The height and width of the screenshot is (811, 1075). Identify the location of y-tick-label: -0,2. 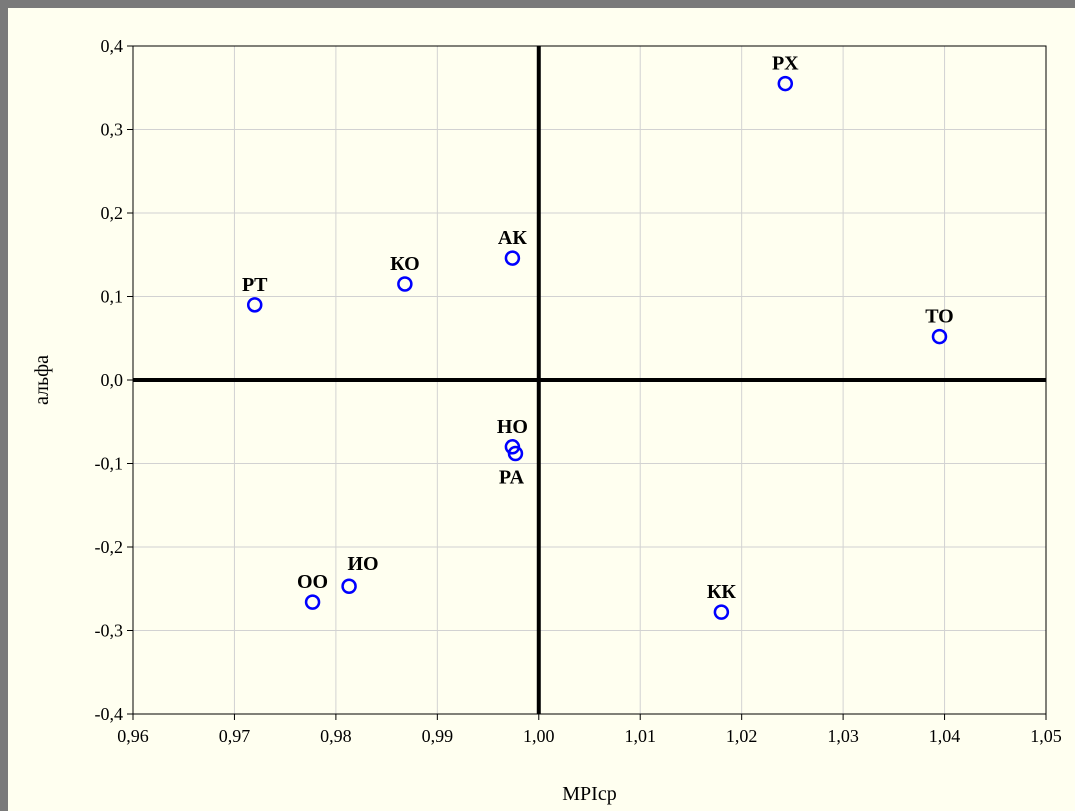
(109, 547).